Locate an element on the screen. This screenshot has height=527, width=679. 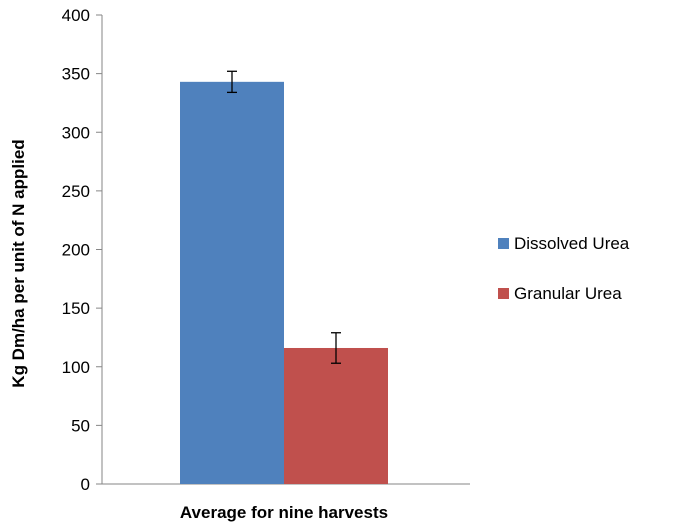
y-tick-label: 100 is located at coordinates (76, 367).